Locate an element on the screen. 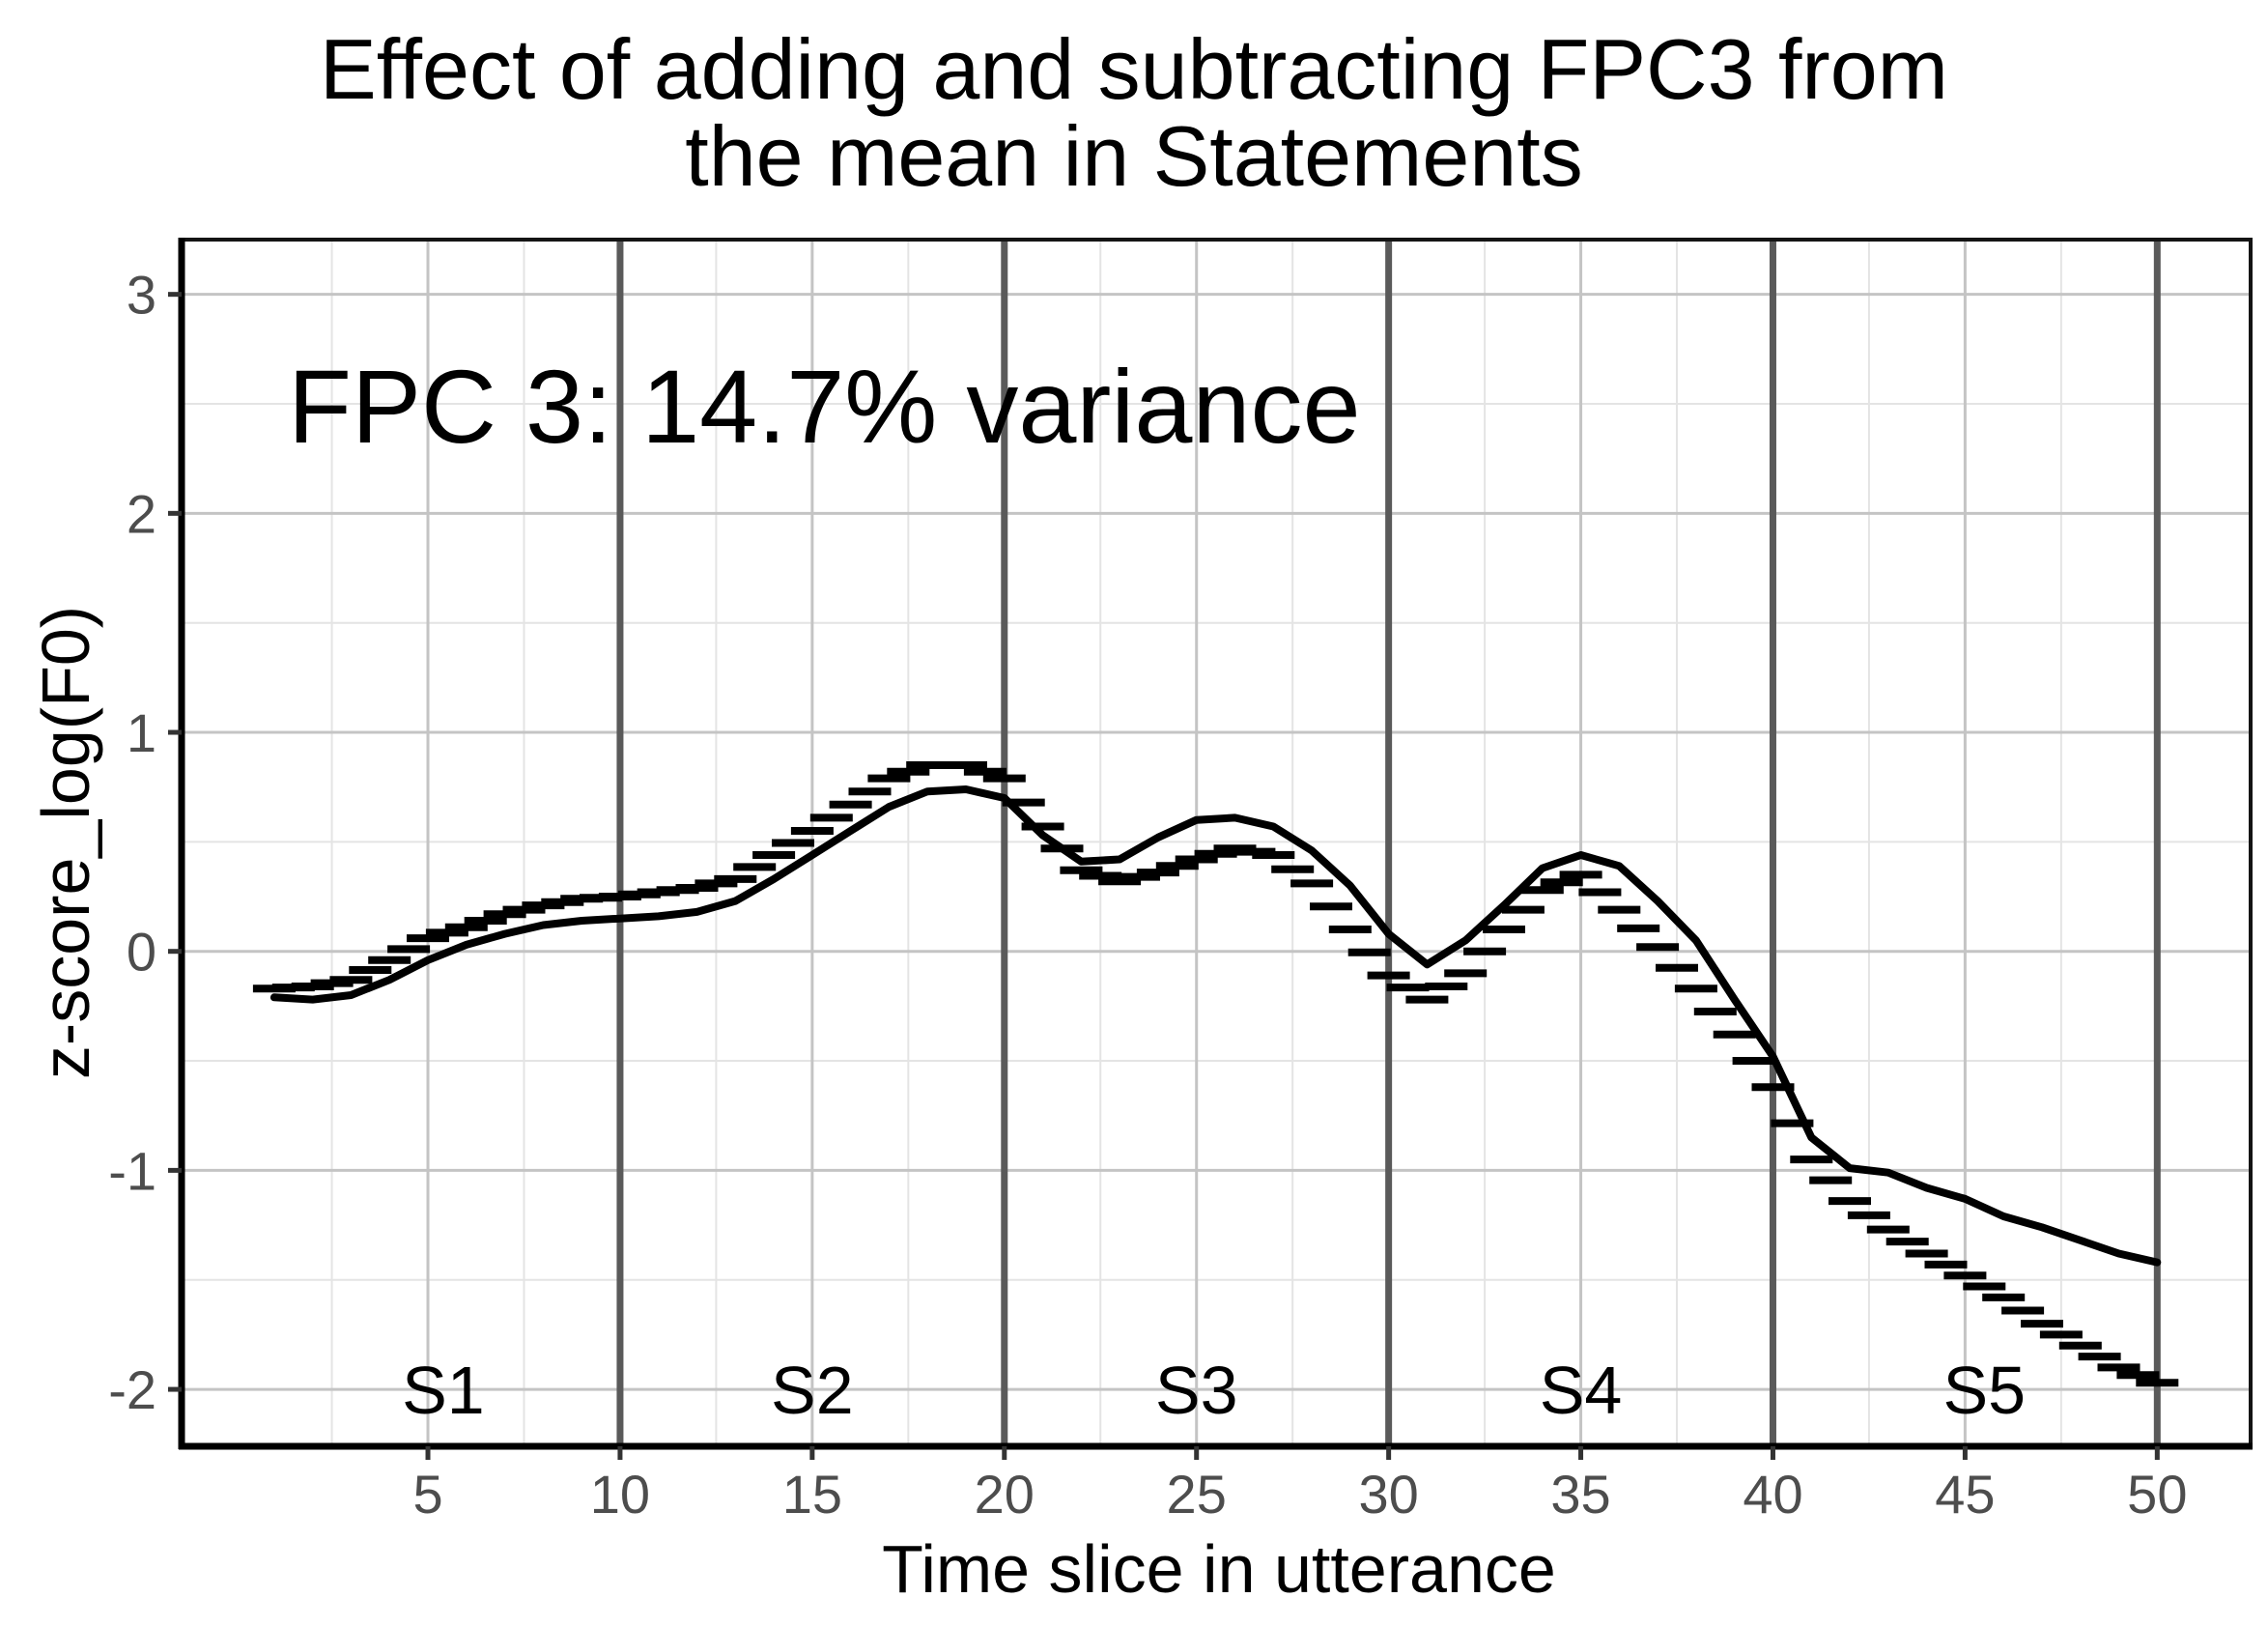  x-tick-label: 10 is located at coordinates (620, 1495).